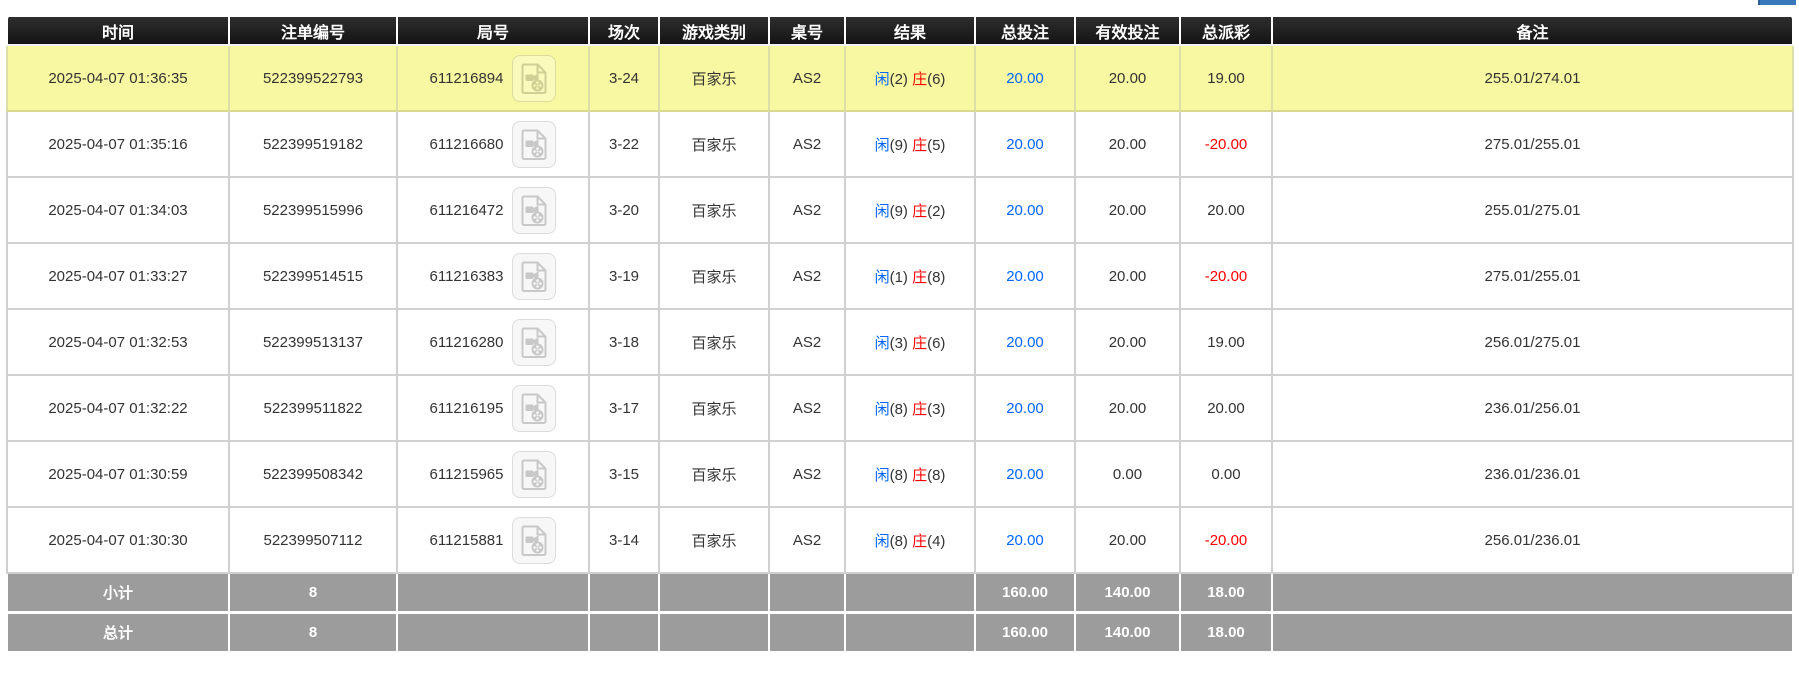 This screenshot has width=1799, height=686. Describe the element at coordinates (314, 145) in the screenshot. I see `bet-id-cell: 522399519182` at that location.